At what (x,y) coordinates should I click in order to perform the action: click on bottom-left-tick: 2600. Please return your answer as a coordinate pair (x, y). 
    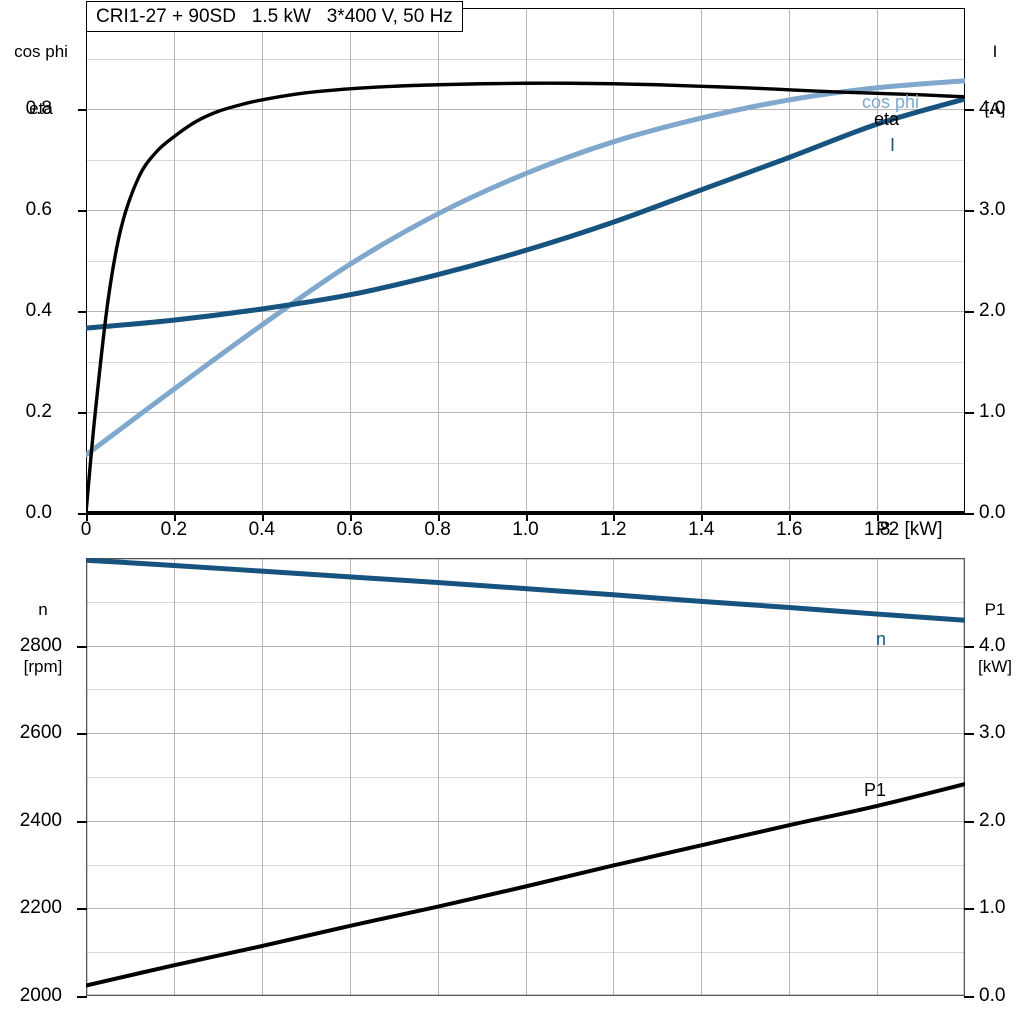
    Looking at the image, I should click on (40, 733).